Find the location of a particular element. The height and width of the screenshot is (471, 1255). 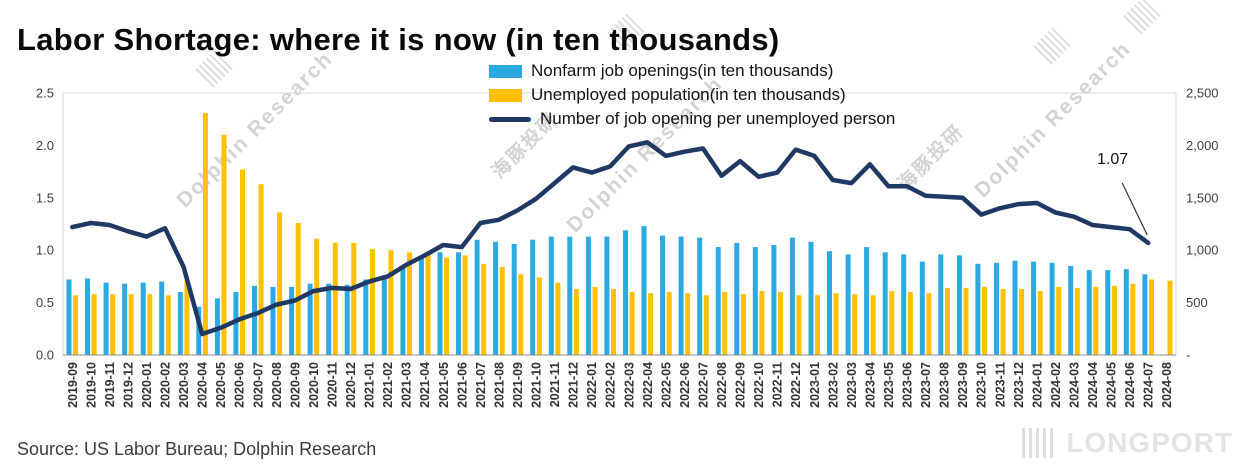

x-axis-label: 2019-09 is located at coordinates (73, 385).